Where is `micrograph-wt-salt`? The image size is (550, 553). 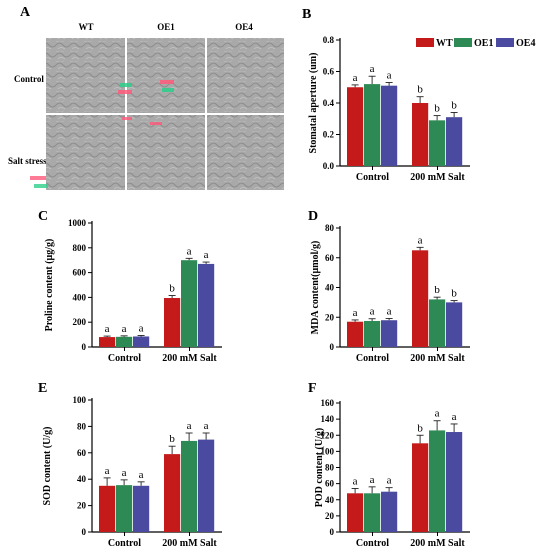
micrograph-wt-salt is located at coordinates (85, 152).